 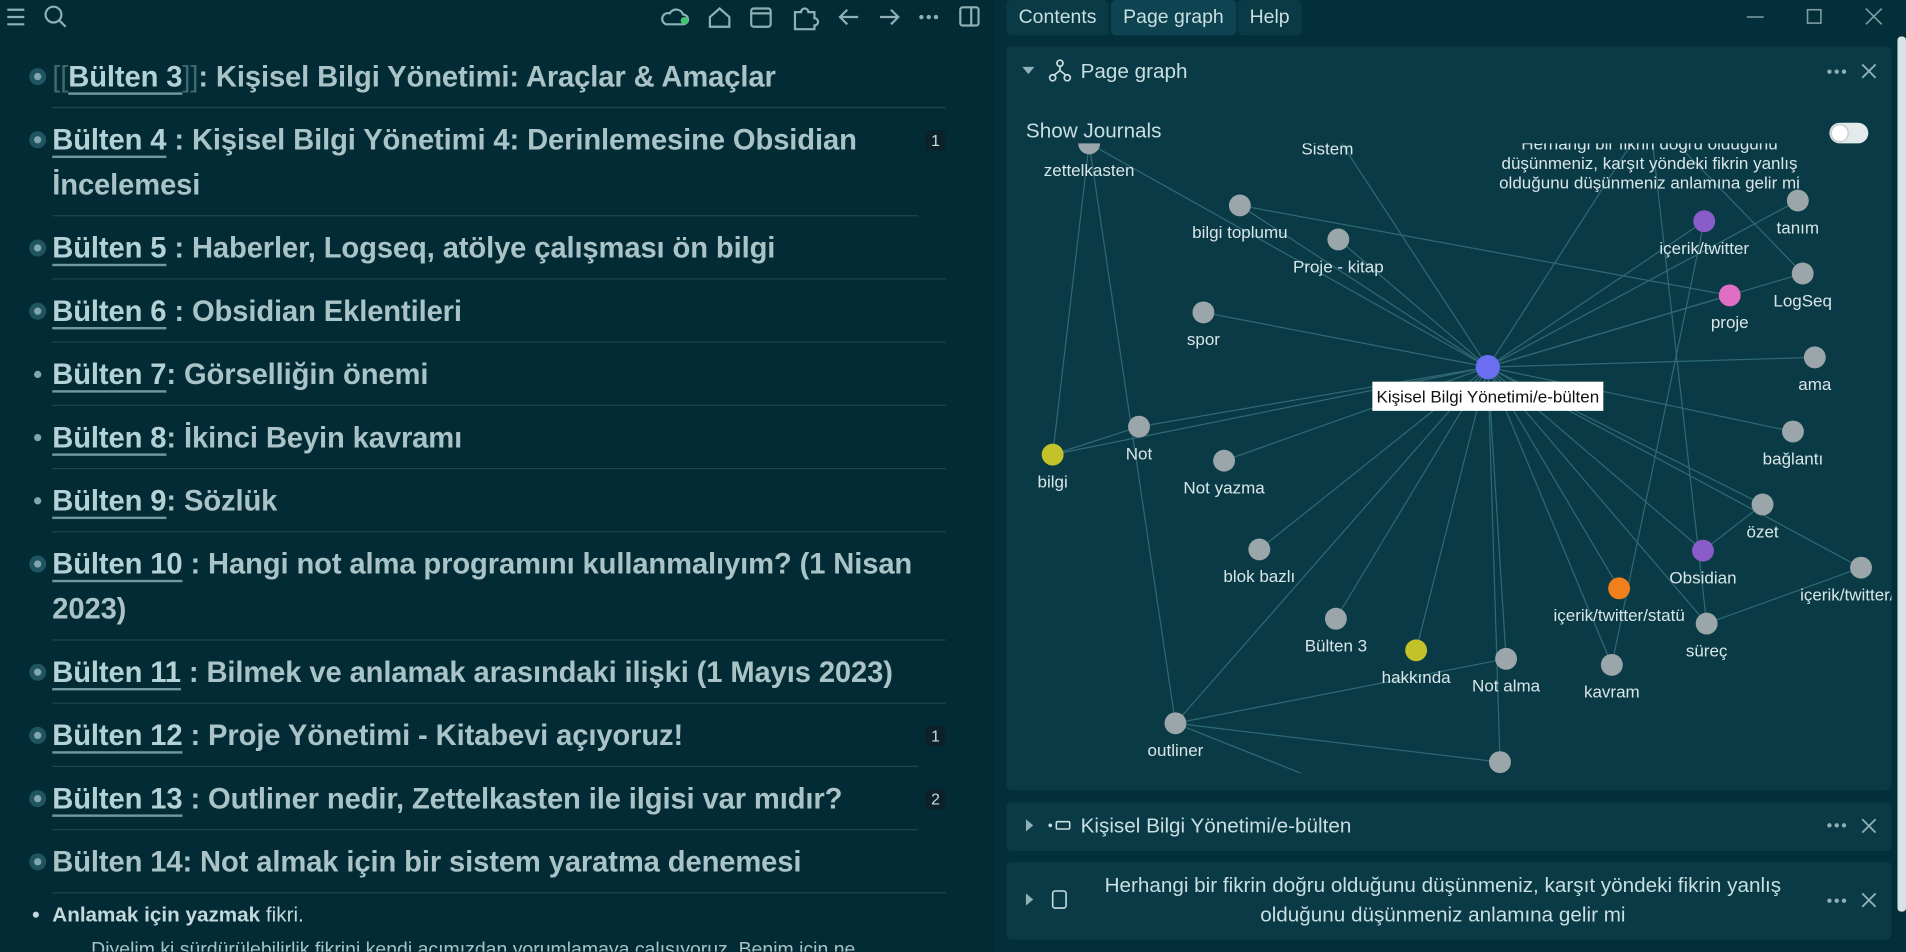 I want to click on graph-center-node, so click(x=1488, y=367).